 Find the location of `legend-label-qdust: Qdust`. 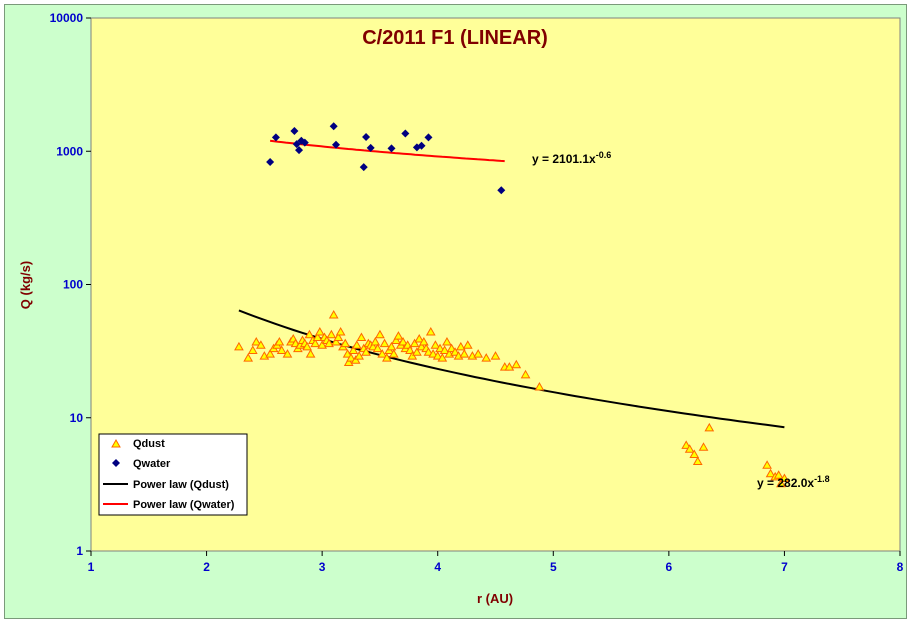

legend-label-qdust: Qdust is located at coordinates (149, 444).